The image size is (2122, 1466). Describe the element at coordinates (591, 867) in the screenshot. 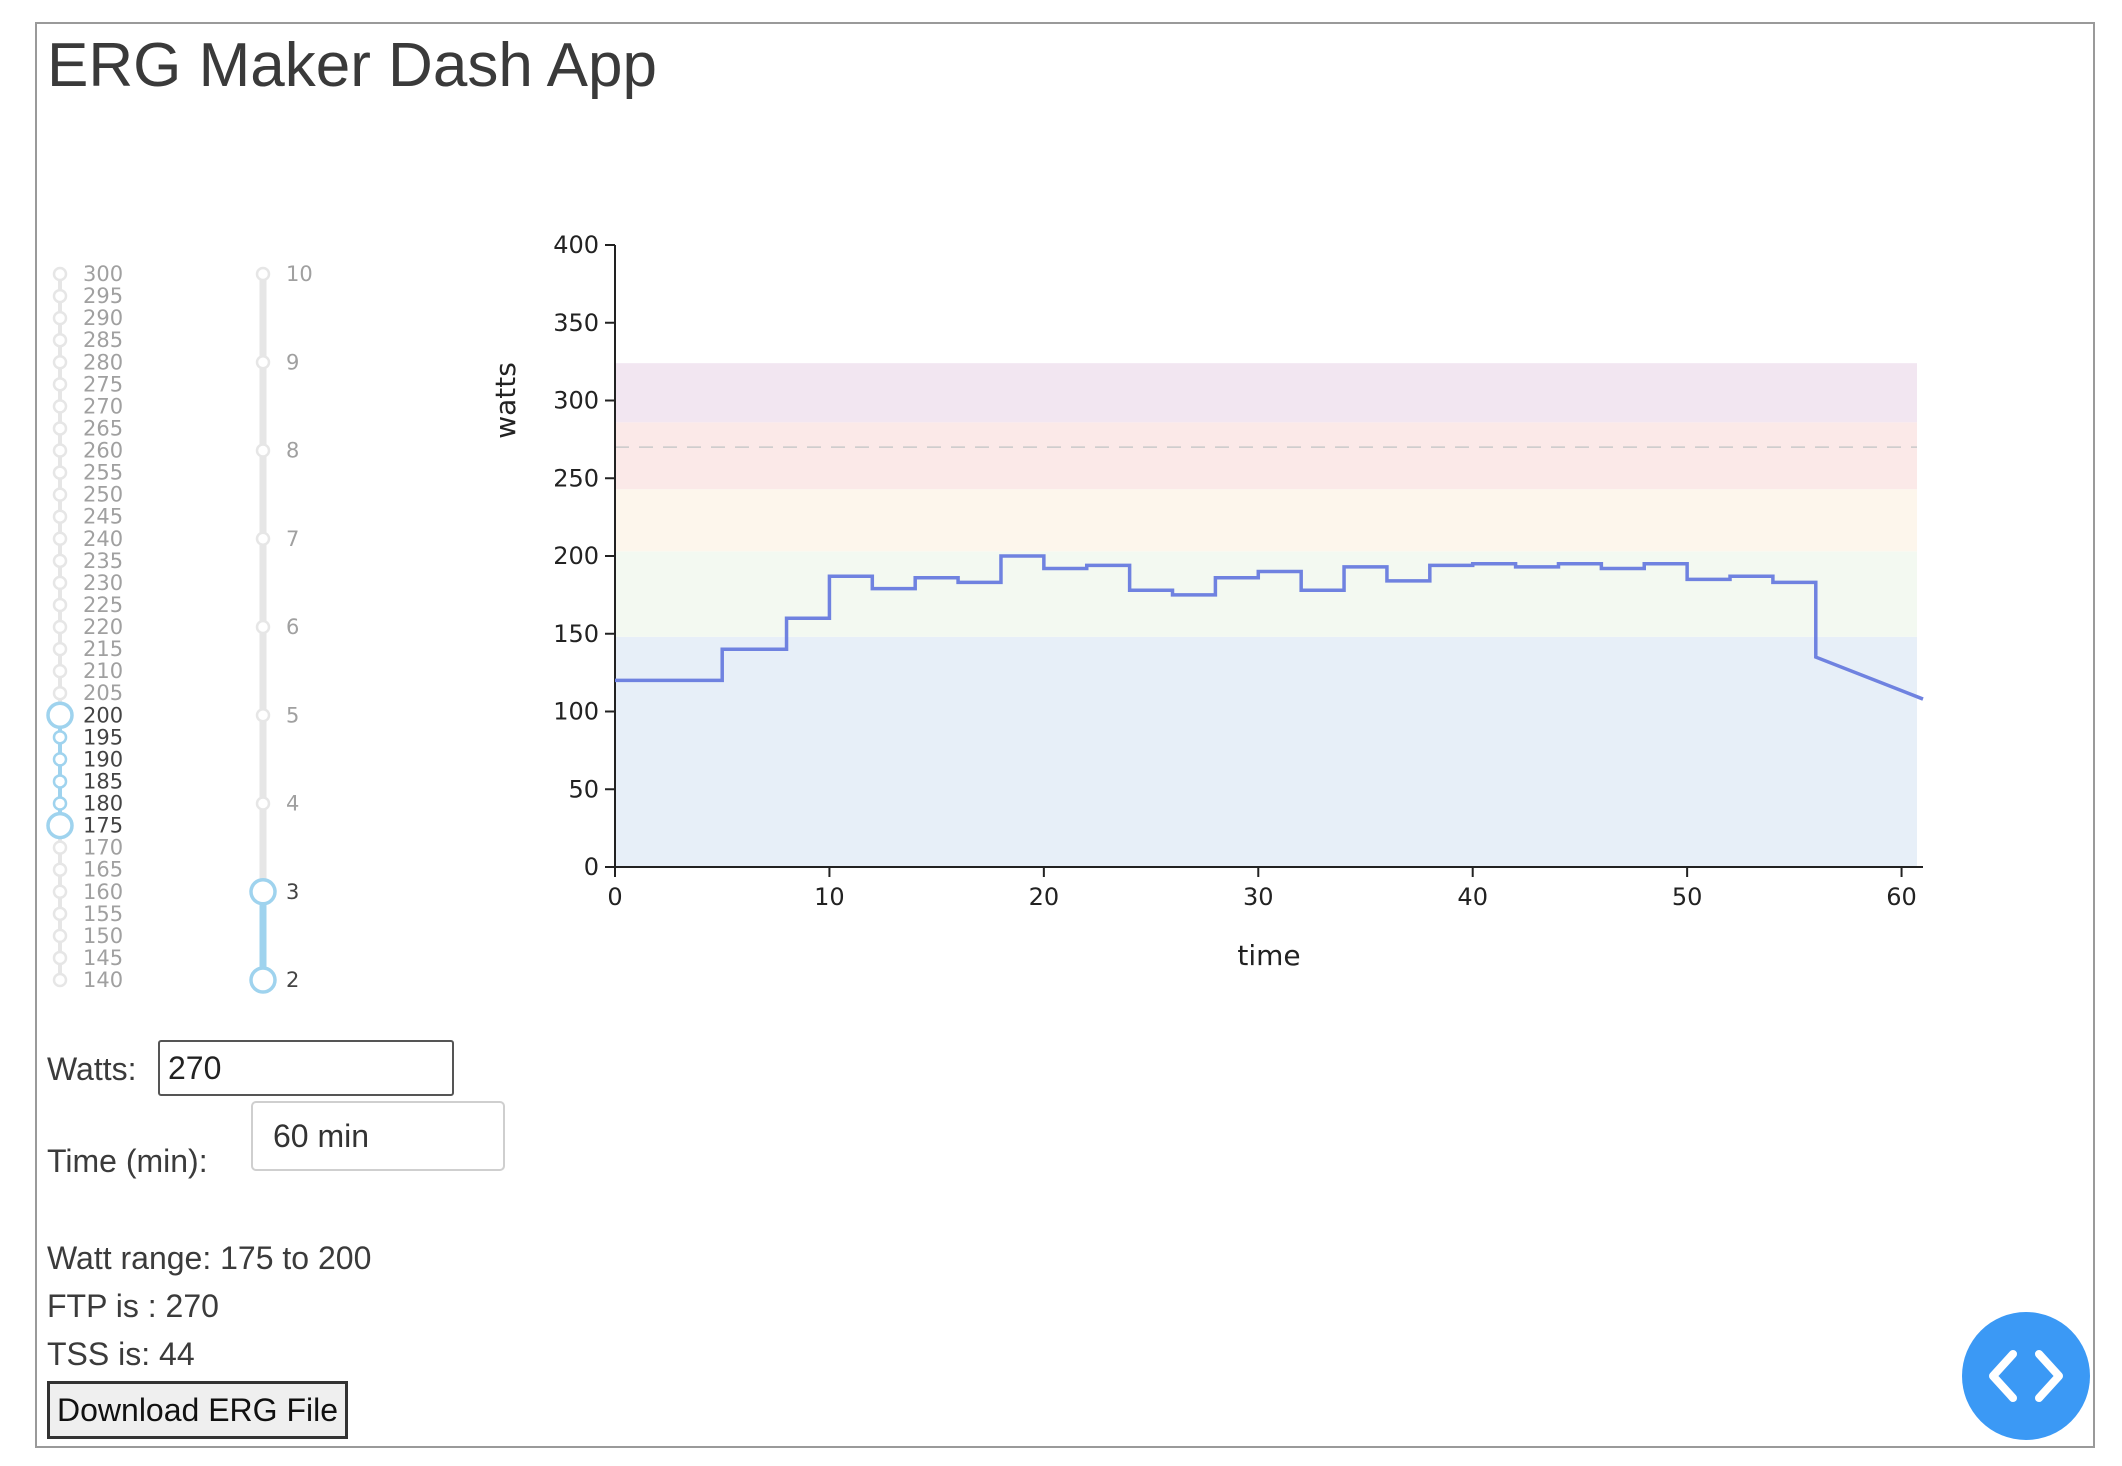

I see `y-tick-label: 0` at that location.